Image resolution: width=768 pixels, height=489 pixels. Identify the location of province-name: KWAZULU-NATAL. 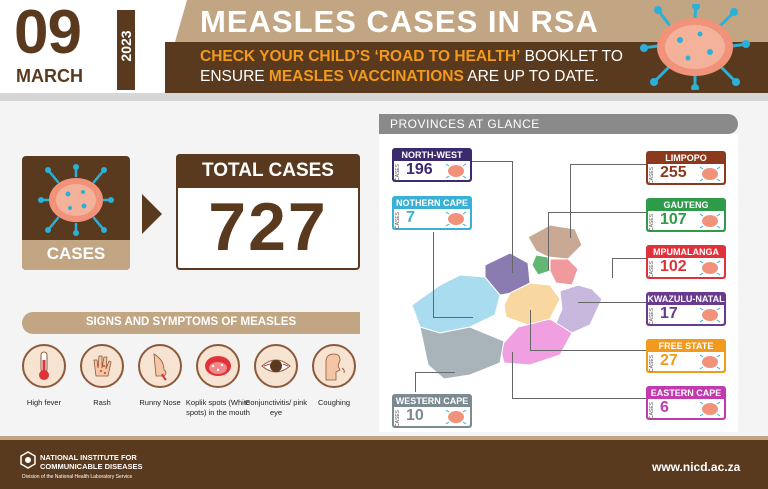
(686, 299).